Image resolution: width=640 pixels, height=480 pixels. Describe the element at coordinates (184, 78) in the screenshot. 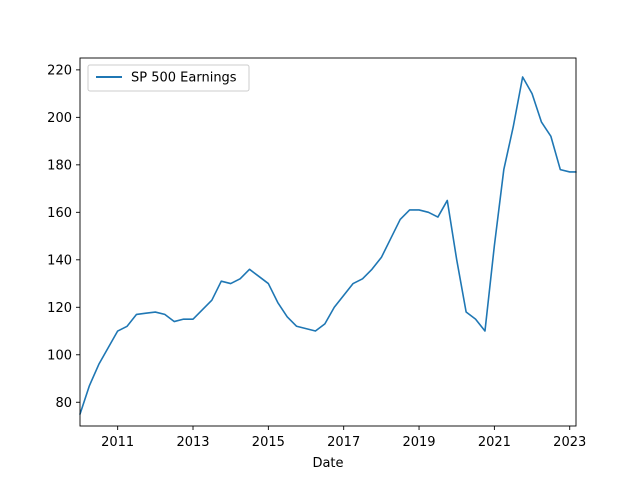

I see `legend-label-sp500-earnings: SP 500 Earnings` at that location.